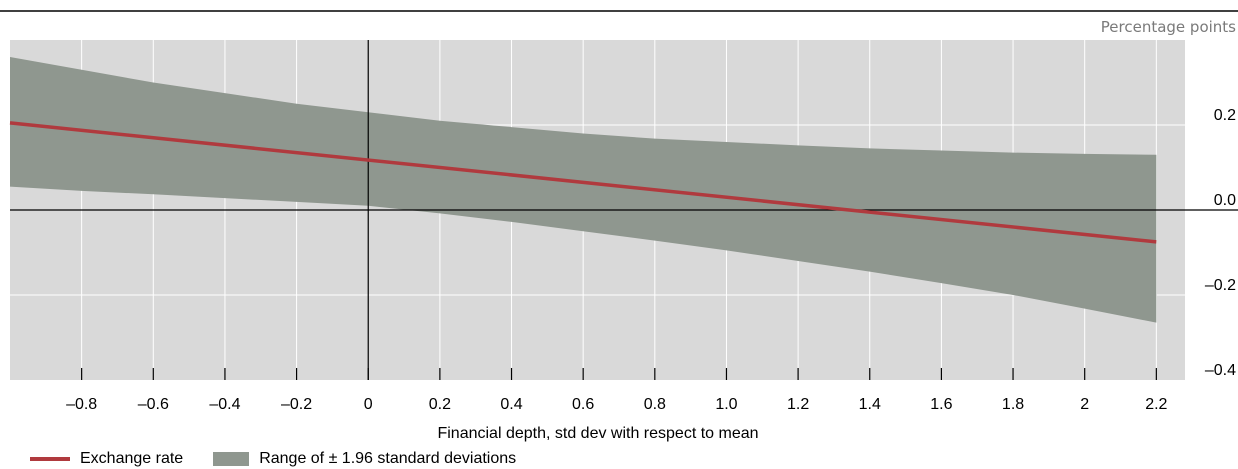 This screenshot has width=1238, height=469. I want to click on x-tick-label: 0.2, so click(440, 404).